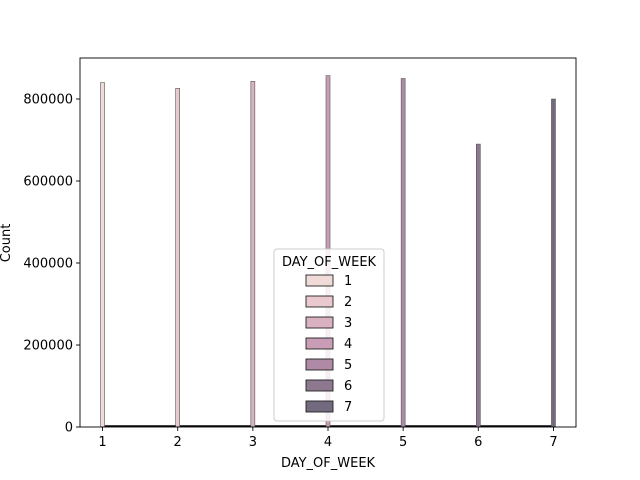  I want to click on x-axis-label: DAY_OF_WEEK, so click(328, 463).